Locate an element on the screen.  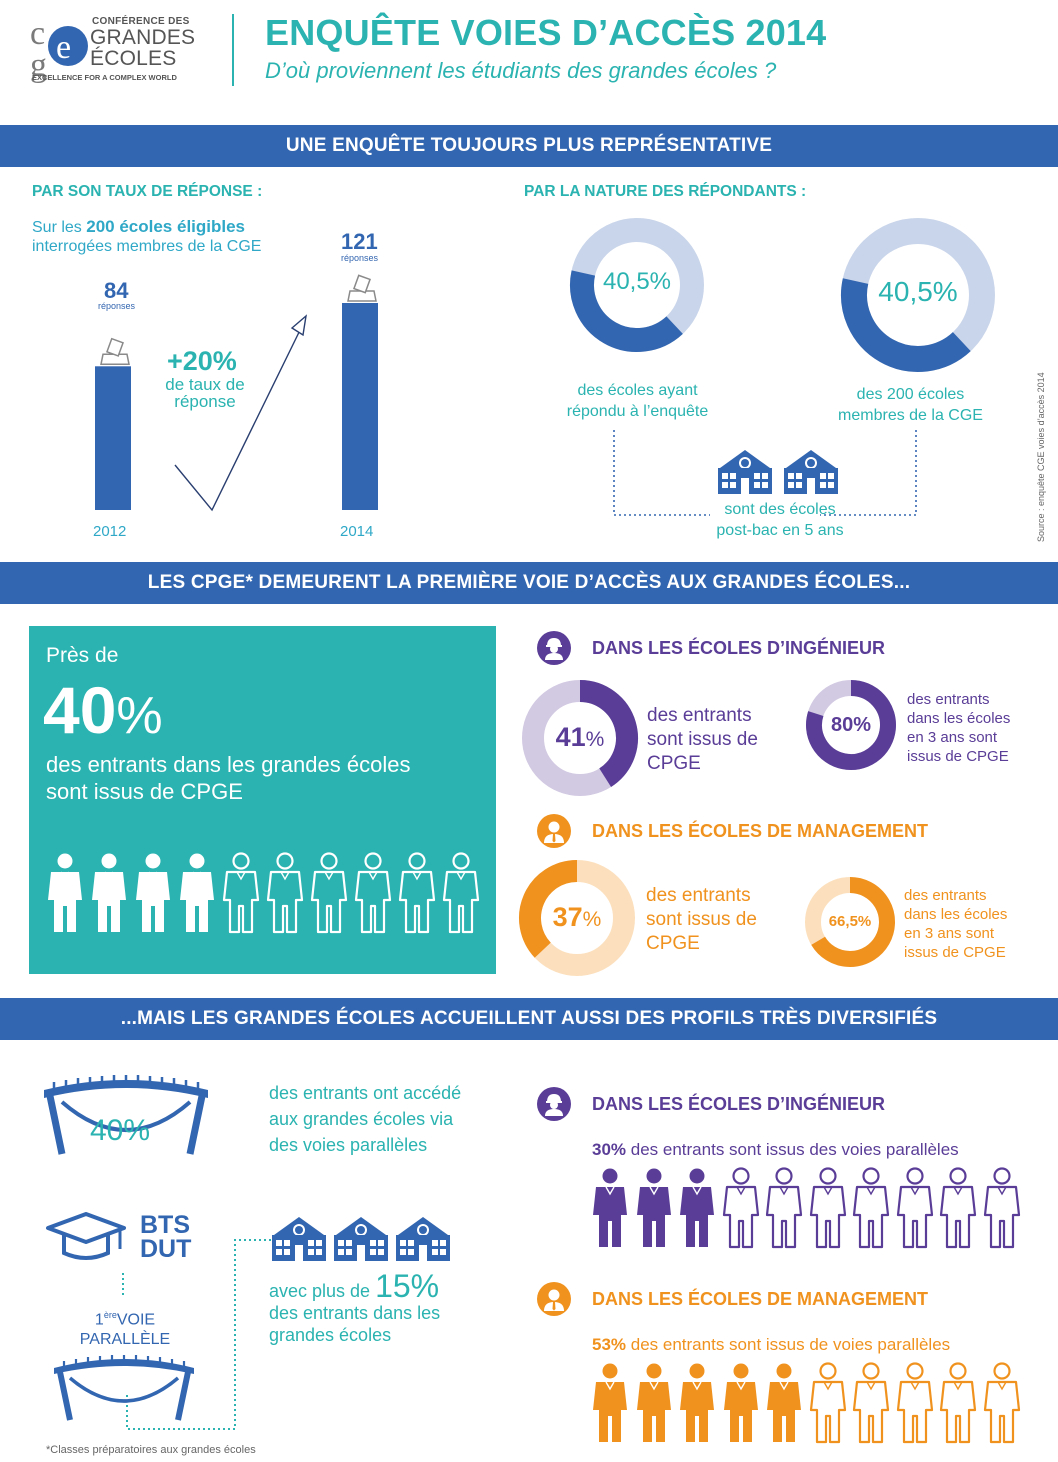
bracket-lines is located at coordinates (765, 473).